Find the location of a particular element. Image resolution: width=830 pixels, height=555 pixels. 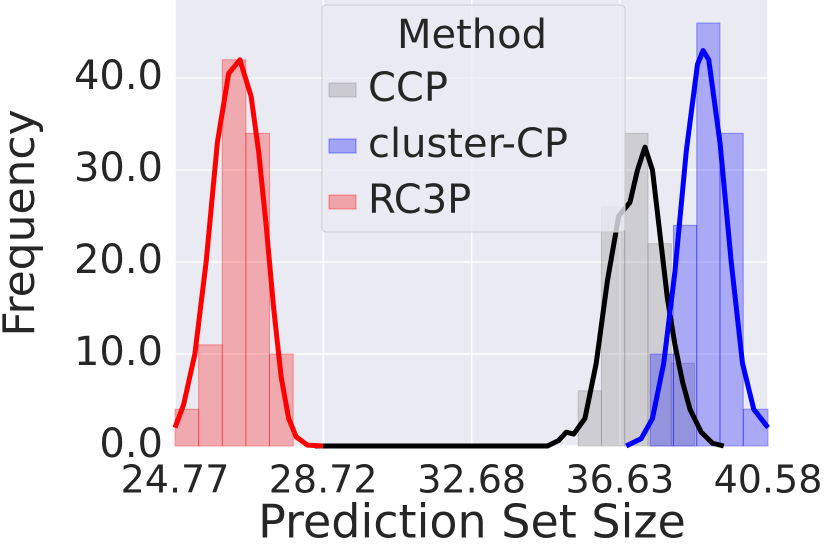

legend-title: Method is located at coordinates (472, 35).